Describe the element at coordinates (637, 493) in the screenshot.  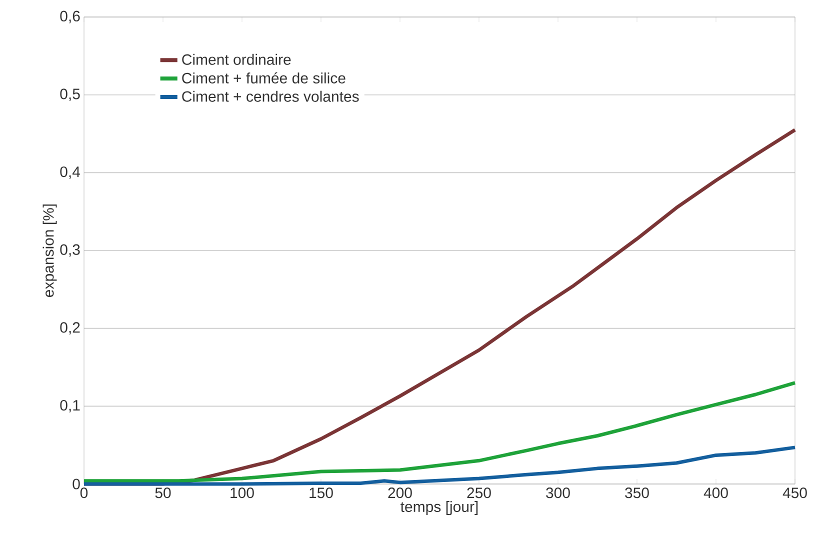
I see `x-tick-label: 350` at that location.